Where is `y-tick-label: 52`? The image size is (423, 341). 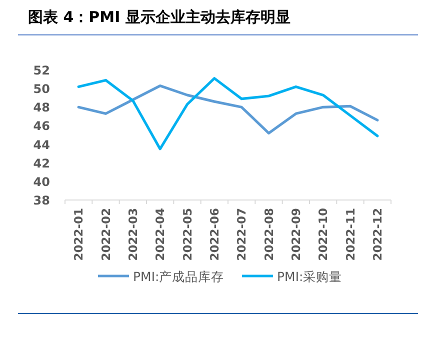 y-tick-label: 52 is located at coordinates (41, 71).